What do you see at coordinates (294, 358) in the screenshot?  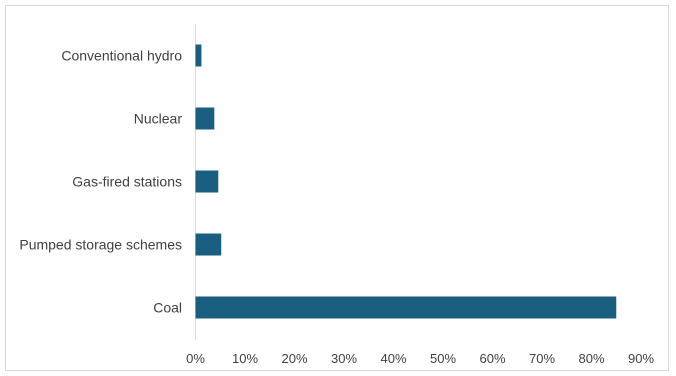 I see `x-tick-label-20: 20%` at bounding box center [294, 358].